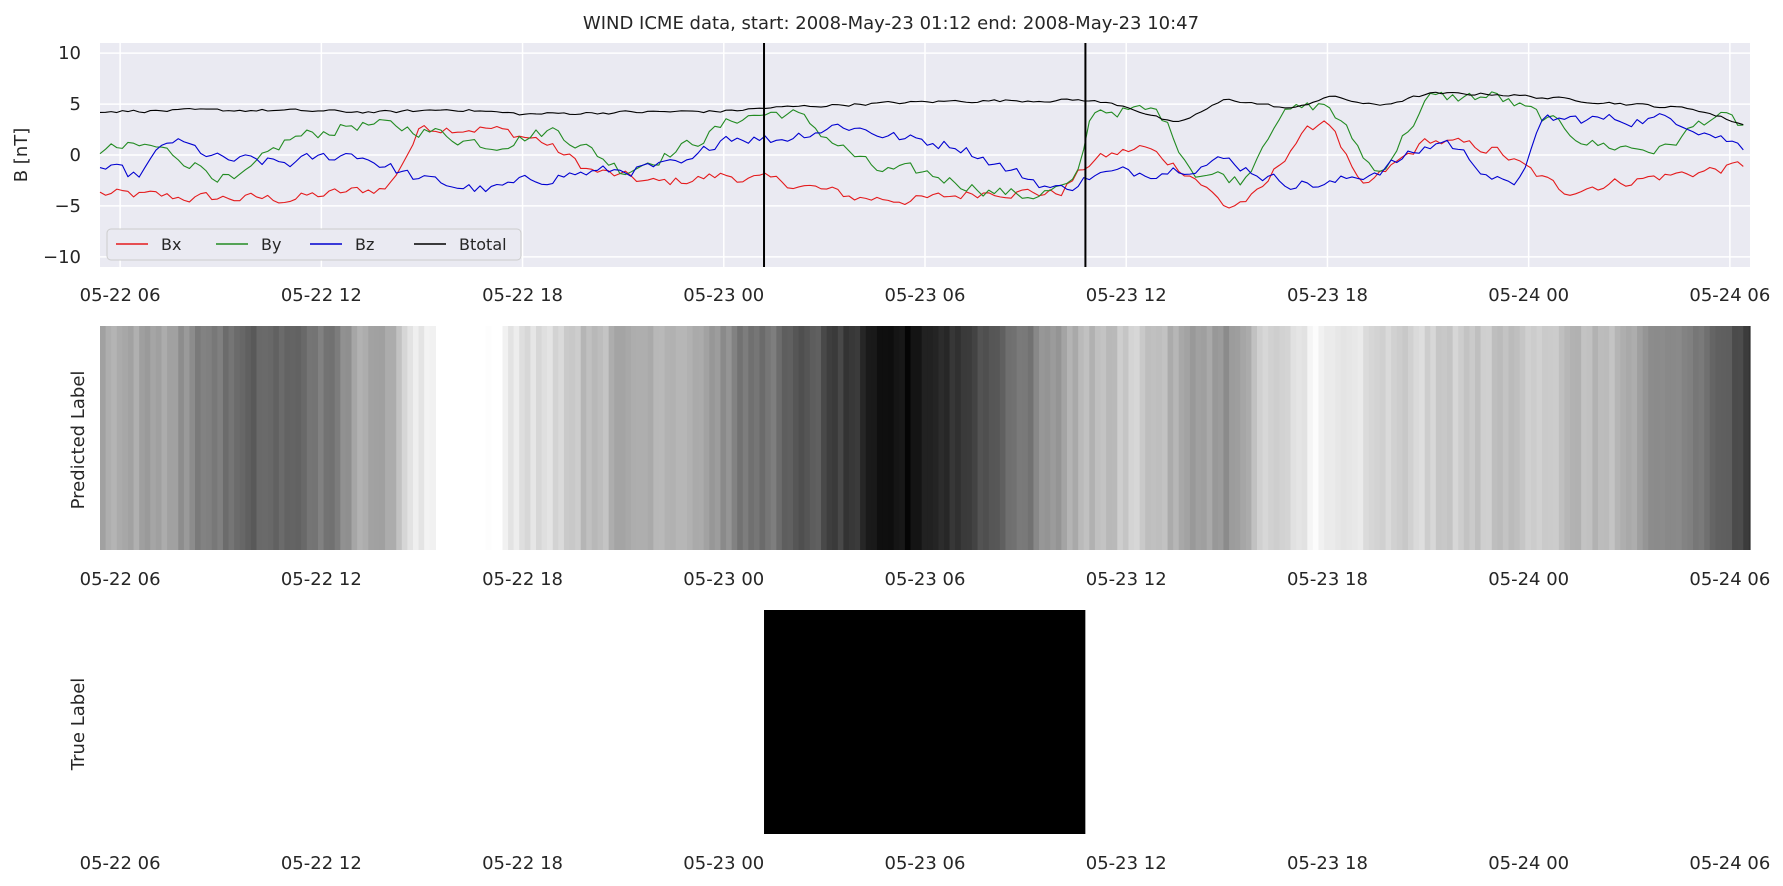 This screenshot has width=1783, height=886. What do you see at coordinates (75, 155) in the screenshot?
I see `y-tick-label: 0` at bounding box center [75, 155].